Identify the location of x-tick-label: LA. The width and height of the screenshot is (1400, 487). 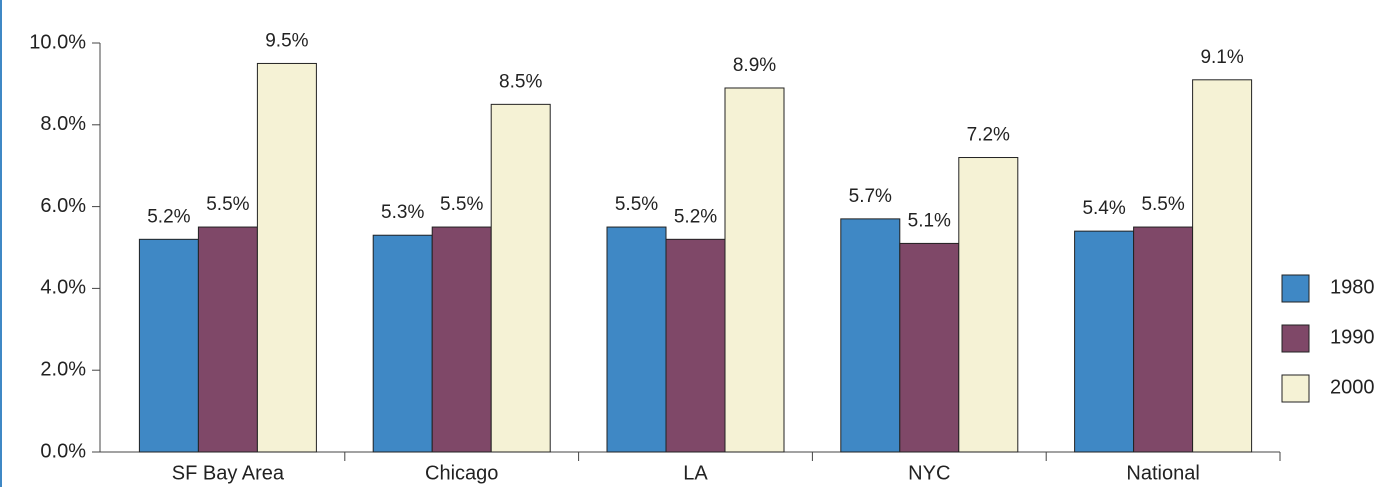
(695, 473).